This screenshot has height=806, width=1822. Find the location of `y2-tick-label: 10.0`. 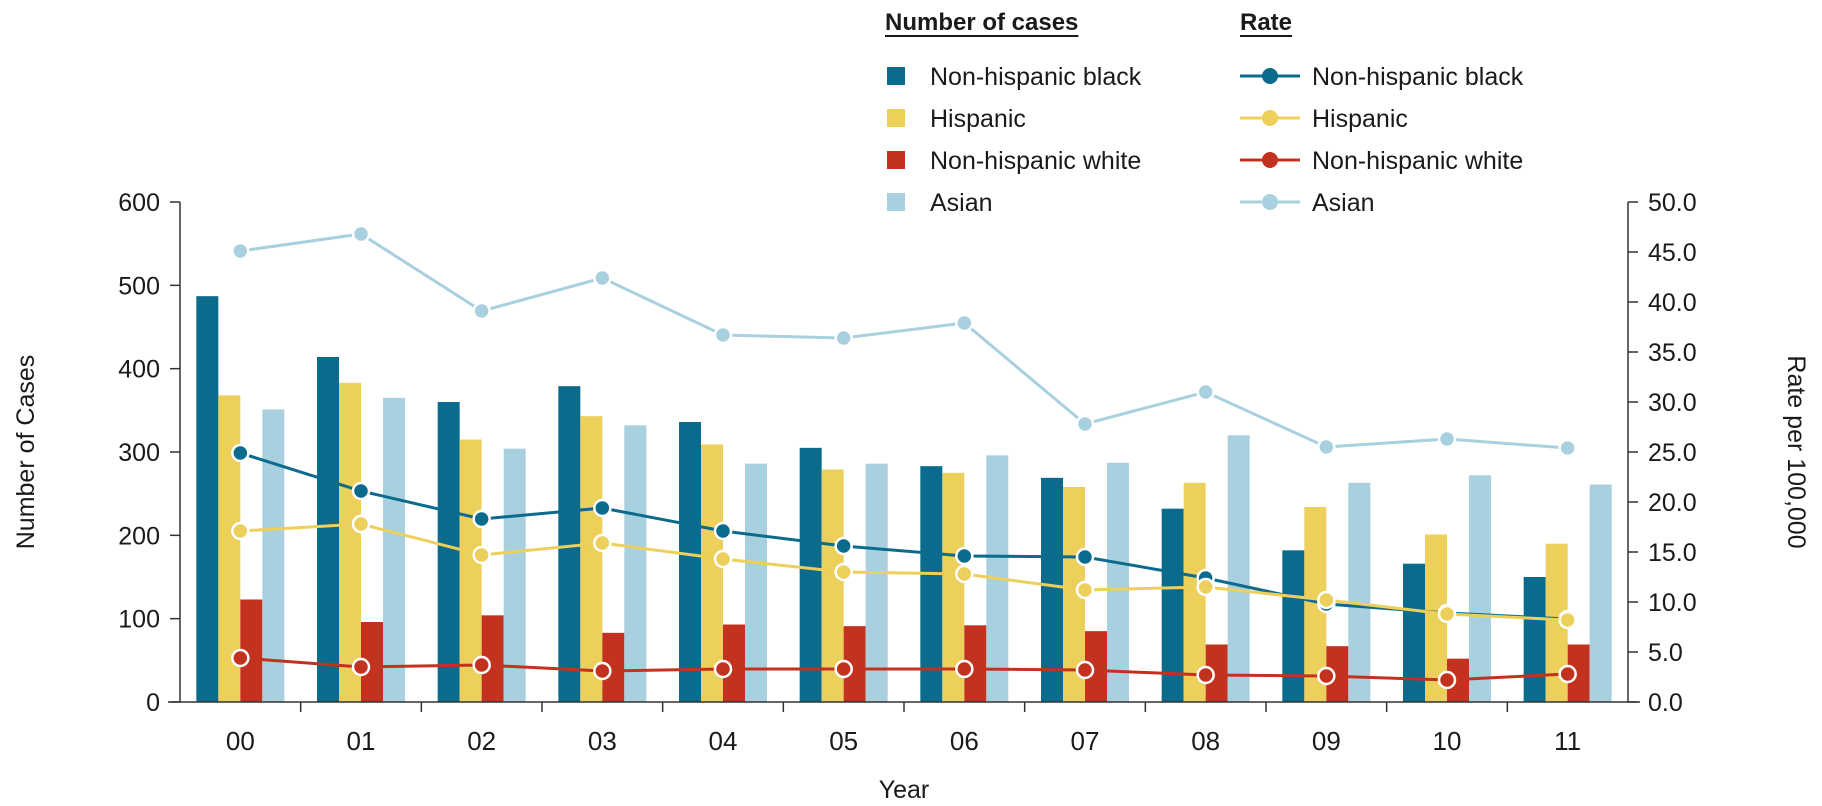

y2-tick-label: 10.0 is located at coordinates (1672, 603).